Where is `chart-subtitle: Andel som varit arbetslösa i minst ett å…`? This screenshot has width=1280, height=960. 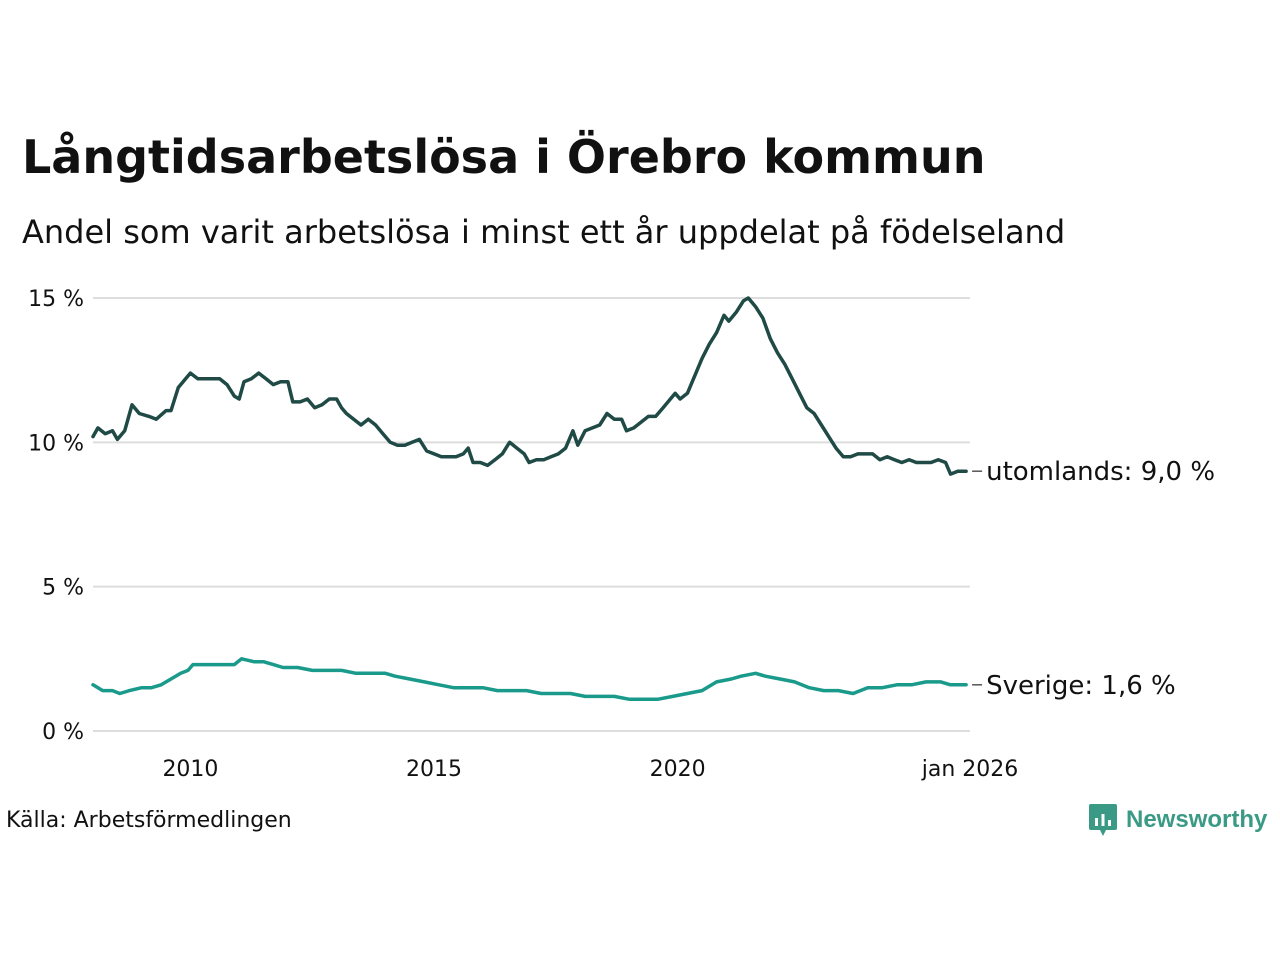 chart-subtitle: Andel som varit arbetslösa i minst ett å… is located at coordinates (544, 232).